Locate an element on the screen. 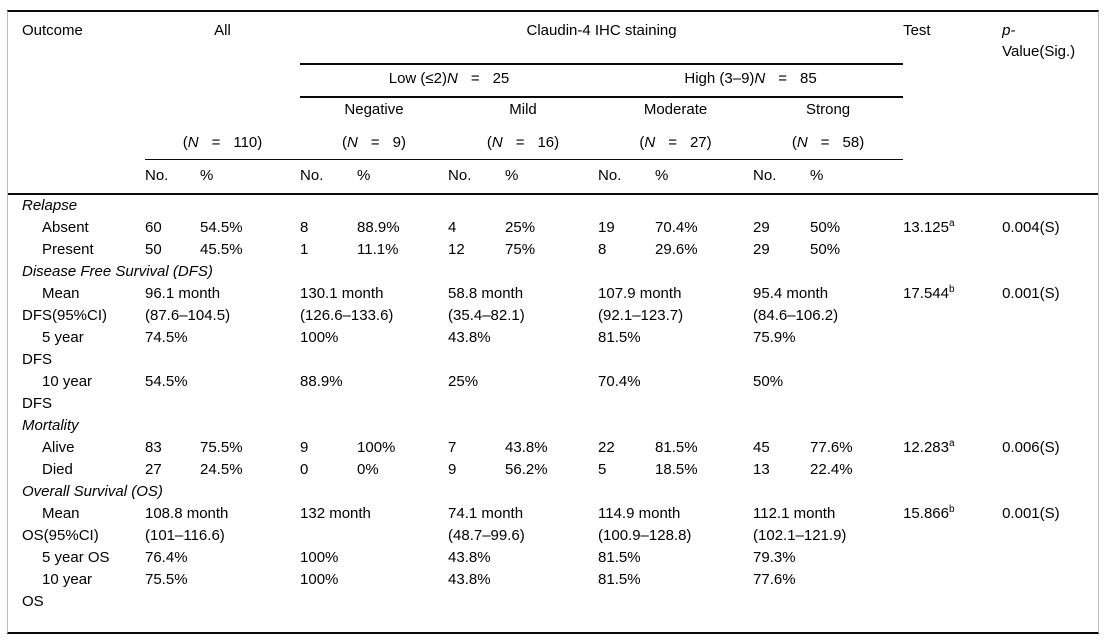 The width and height of the screenshot is (1108, 644). cell: 60 is located at coordinates (153, 227).